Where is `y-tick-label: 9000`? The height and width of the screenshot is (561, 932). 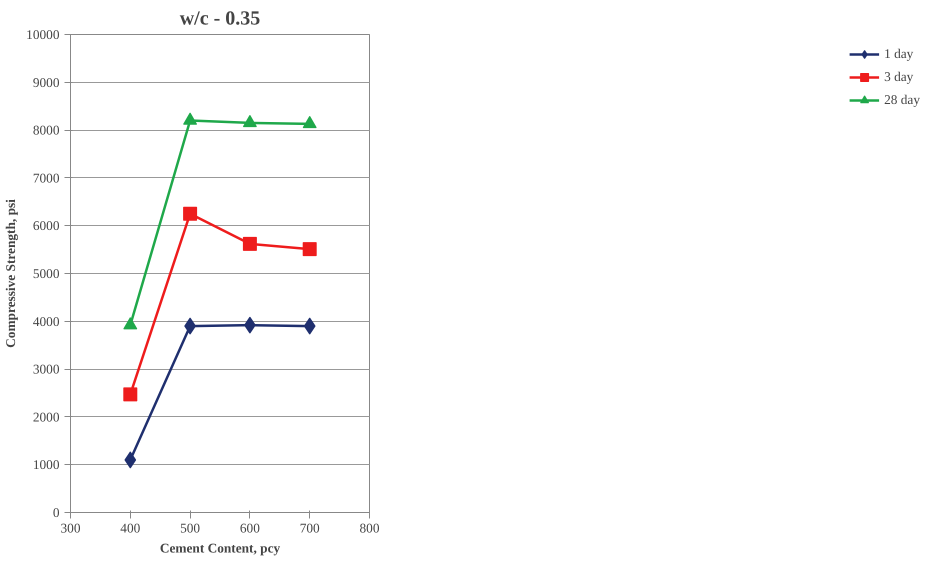
y-tick-label: 9000 is located at coordinates (46, 82).